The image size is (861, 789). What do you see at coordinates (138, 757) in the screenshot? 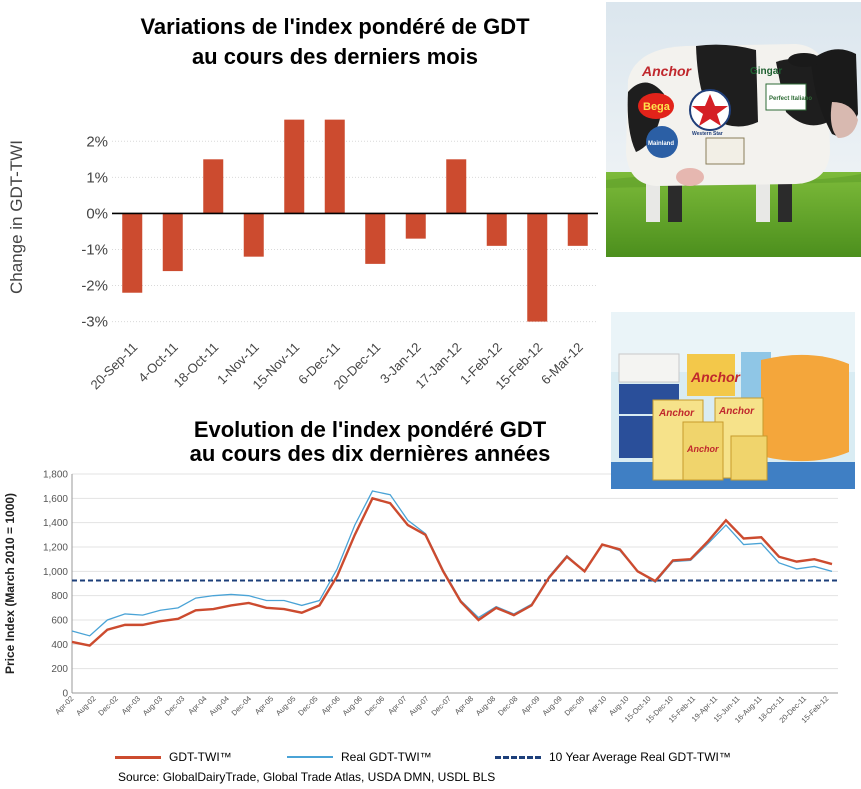
I see `legend-swatch-gdt-twi` at bounding box center [138, 757].